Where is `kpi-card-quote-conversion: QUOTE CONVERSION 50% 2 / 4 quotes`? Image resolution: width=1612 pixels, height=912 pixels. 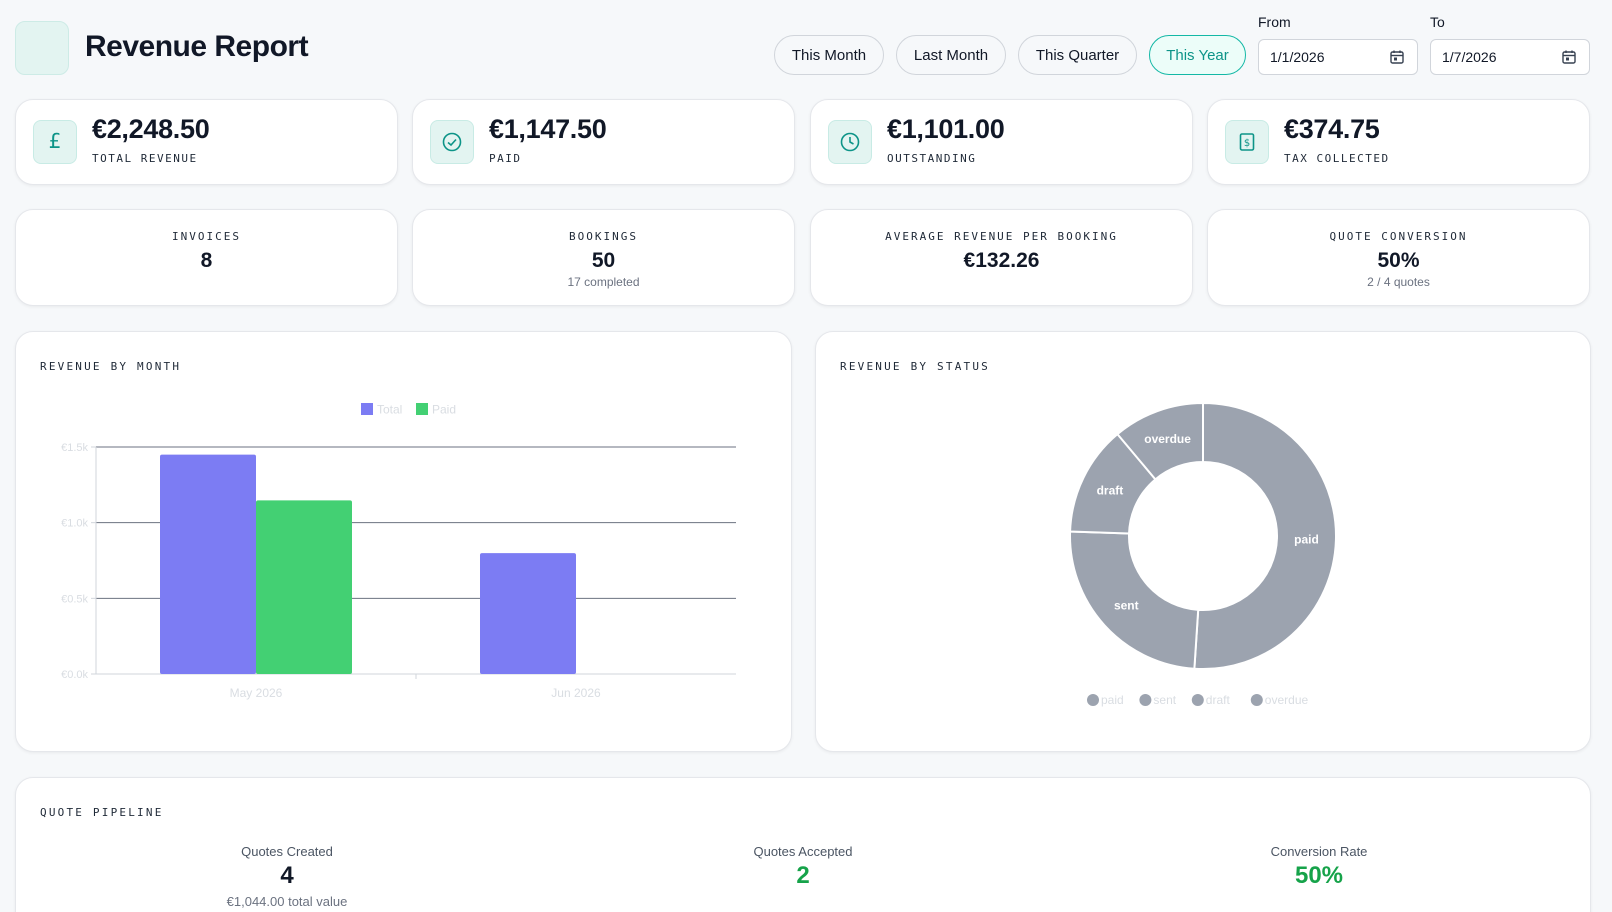 kpi-card-quote-conversion: QUOTE CONVERSION 50% 2 / 4 quotes is located at coordinates (1398, 257).